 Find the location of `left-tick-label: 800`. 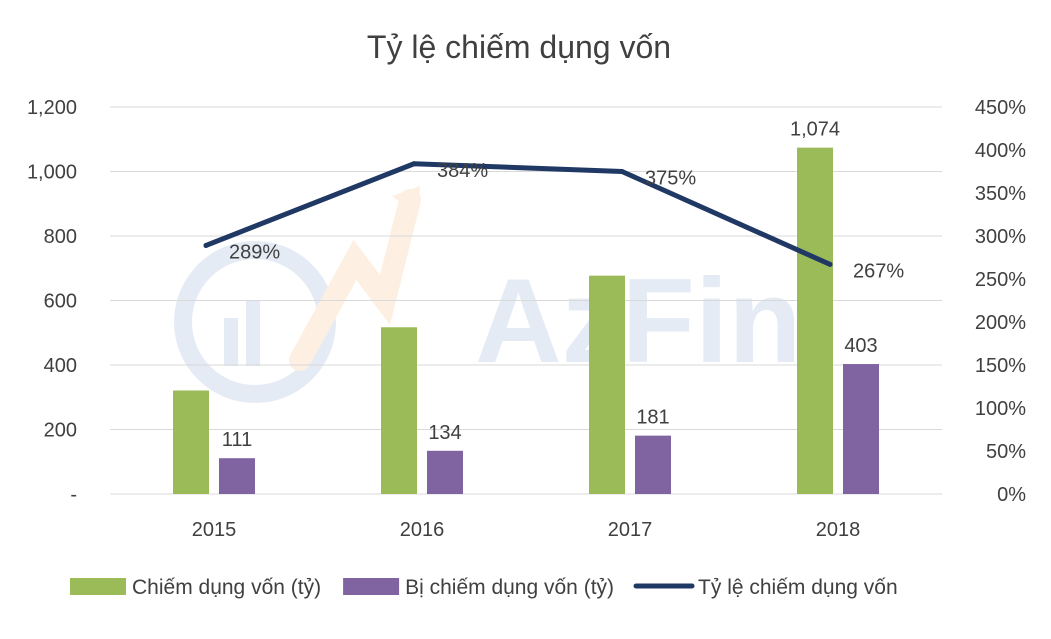

left-tick-label: 800 is located at coordinates (60, 237).